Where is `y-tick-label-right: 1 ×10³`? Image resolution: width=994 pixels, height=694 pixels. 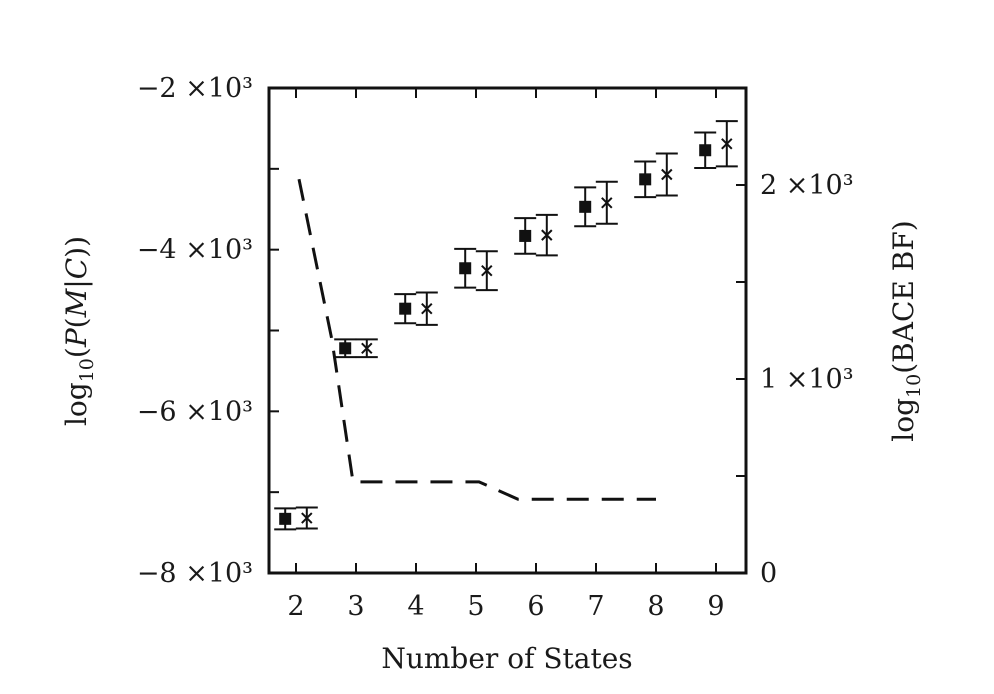 y-tick-label-right: 1 ×10³ is located at coordinates (807, 379).